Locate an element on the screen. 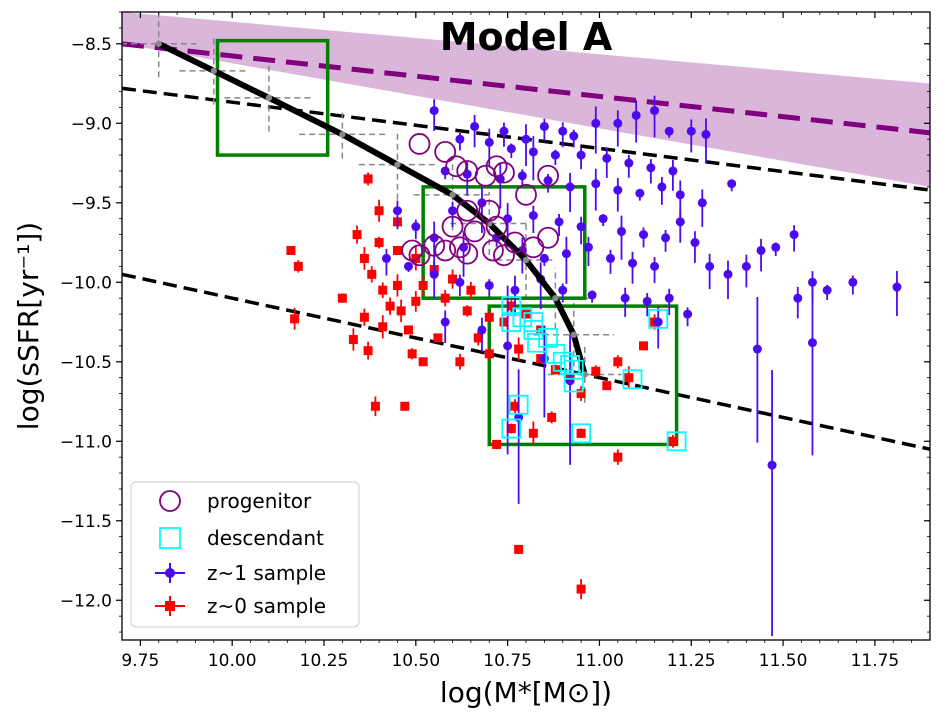 This screenshot has height=716, width=940. legend-box is located at coordinates (245, 554).